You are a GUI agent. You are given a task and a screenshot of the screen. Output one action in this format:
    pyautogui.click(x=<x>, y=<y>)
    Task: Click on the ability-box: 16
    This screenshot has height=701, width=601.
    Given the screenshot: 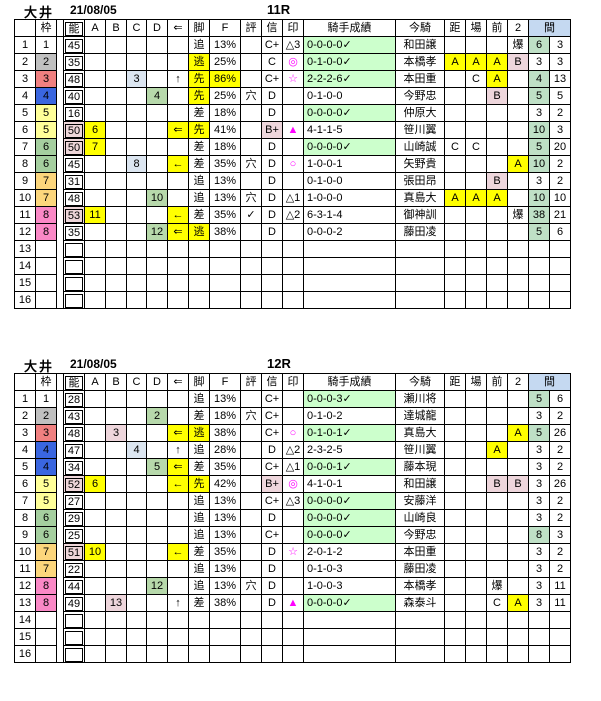 What is the action you would take?
    pyautogui.click(x=74, y=113)
    